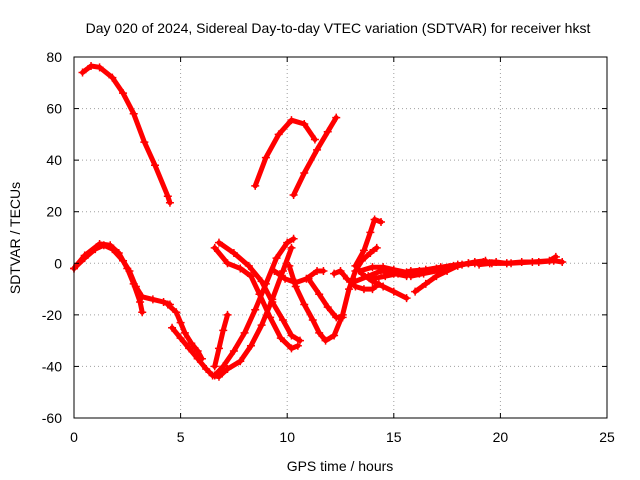  What do you see at coordinates (287, 437) in the screenshot?
I see `x-tick-label: 10` at bounding box center [287, 437].